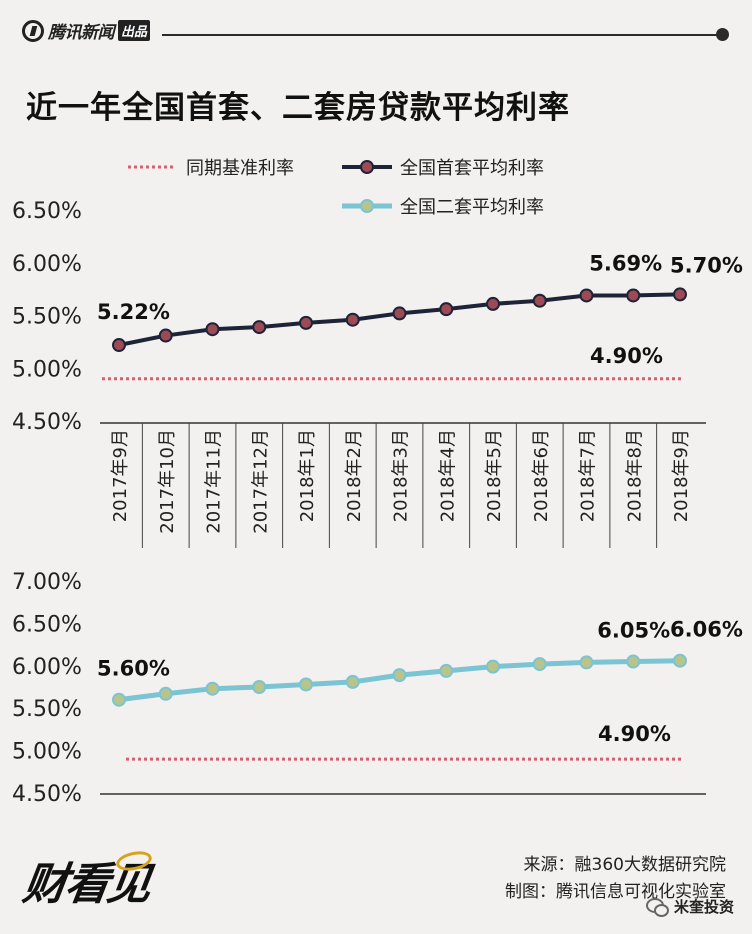 This screenshot has height=934, width=752. What do you see at coordinates (401, 475) in the screenshot?
I see `x-tick-label: 2018年3月` at bounding box center [401, 475].